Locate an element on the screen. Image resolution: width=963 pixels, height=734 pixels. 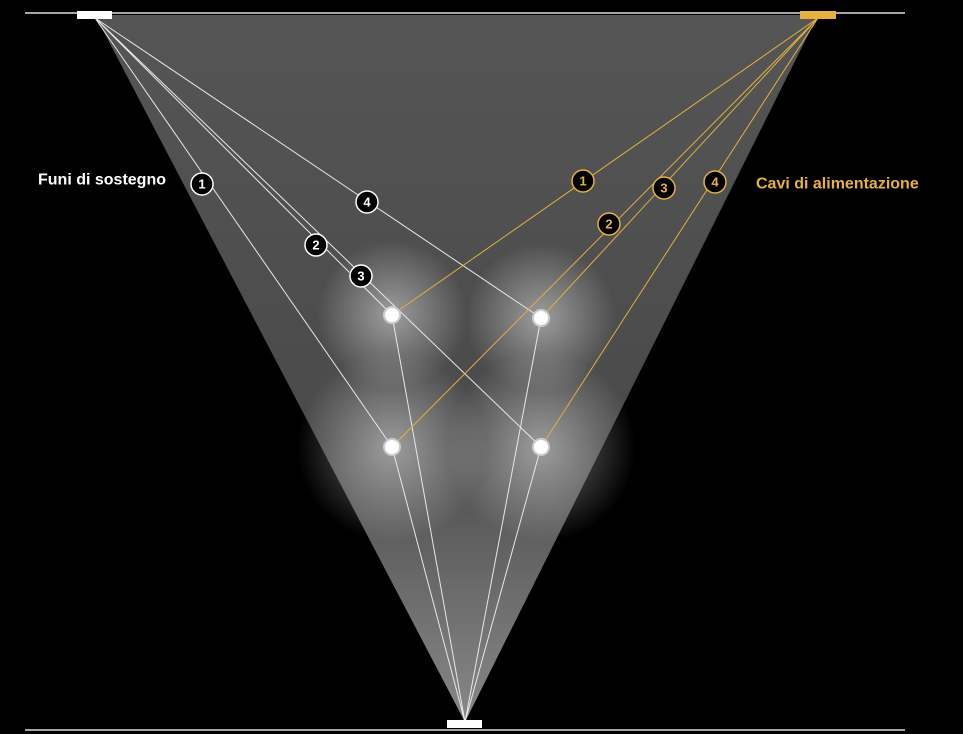
support-badge: 4 is located at coordinates (367, 202).